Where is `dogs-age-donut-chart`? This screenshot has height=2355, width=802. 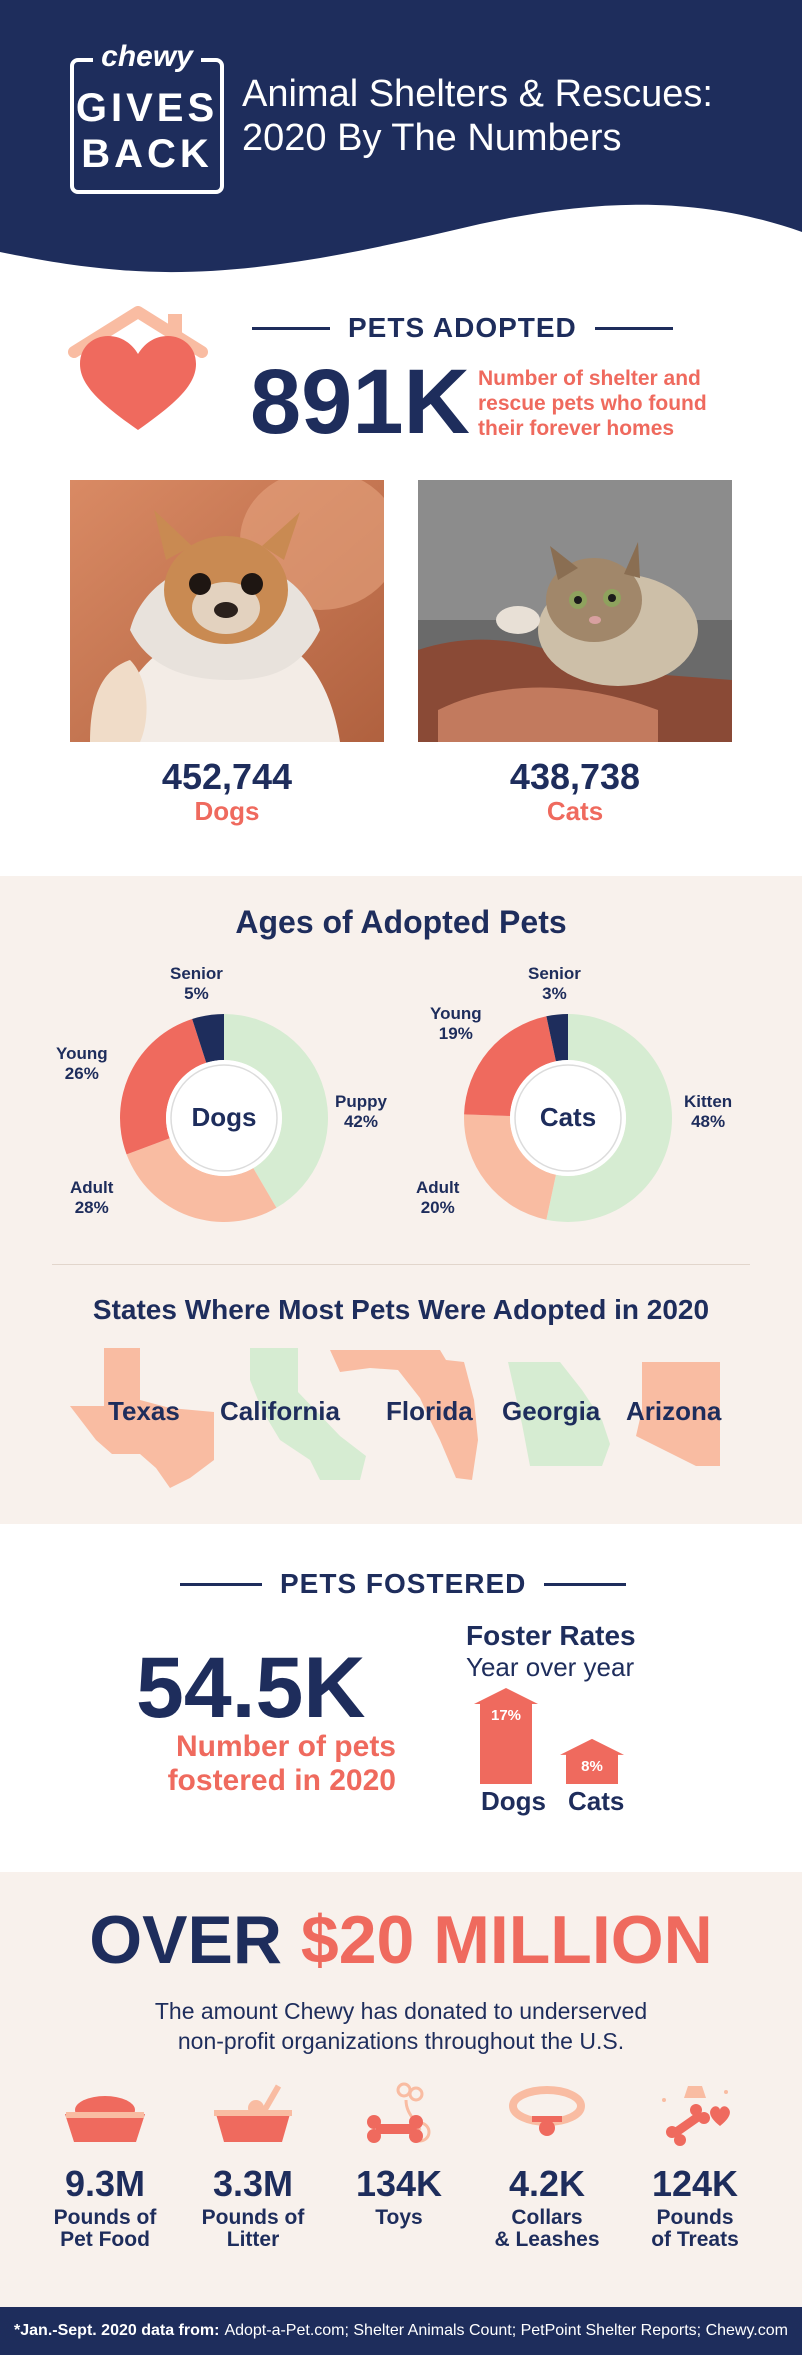 dogs-age-donut-chart is located at coordinates (224, 1118).